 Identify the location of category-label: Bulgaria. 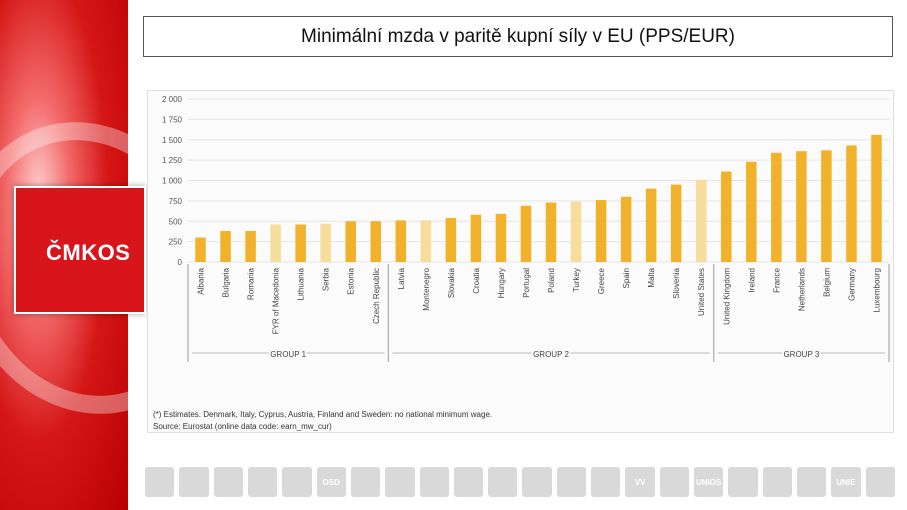
(226, 282).